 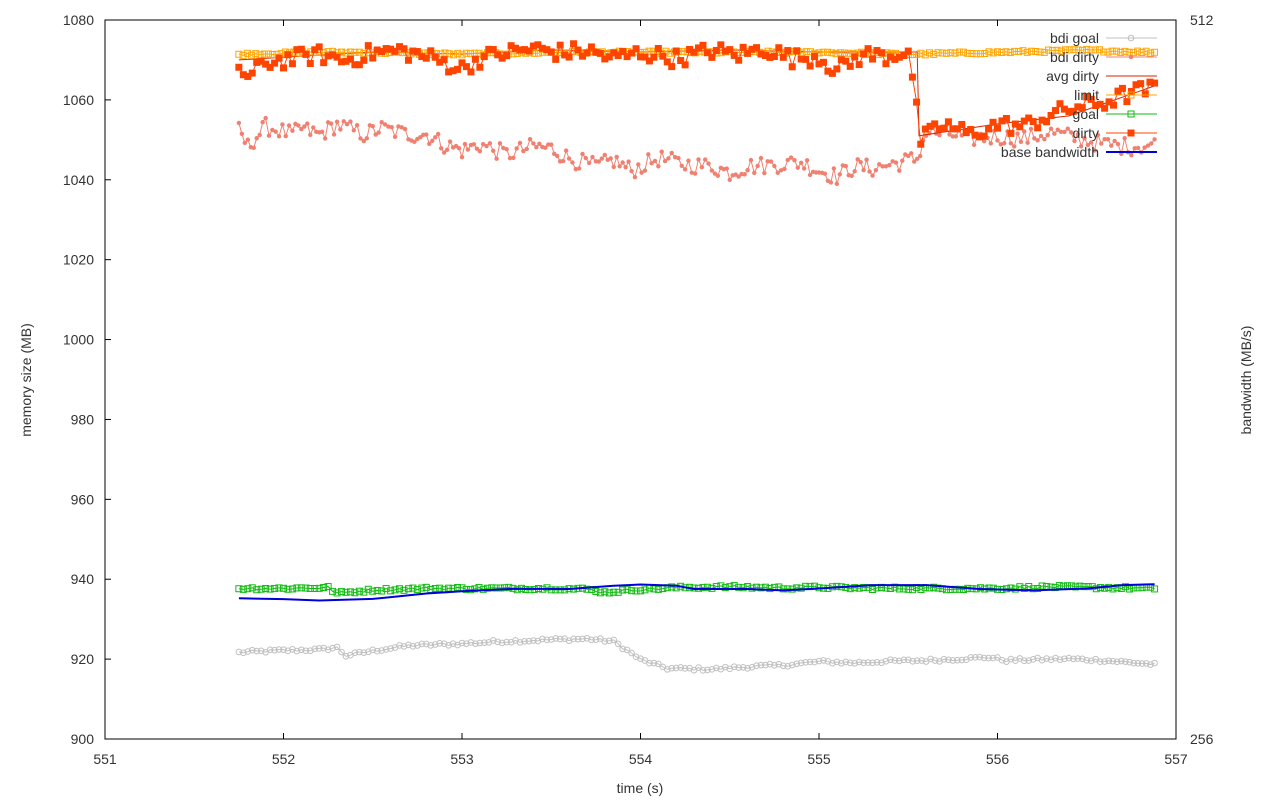 I want to click on x-tick-label: 555, so click(x=819, y=759).